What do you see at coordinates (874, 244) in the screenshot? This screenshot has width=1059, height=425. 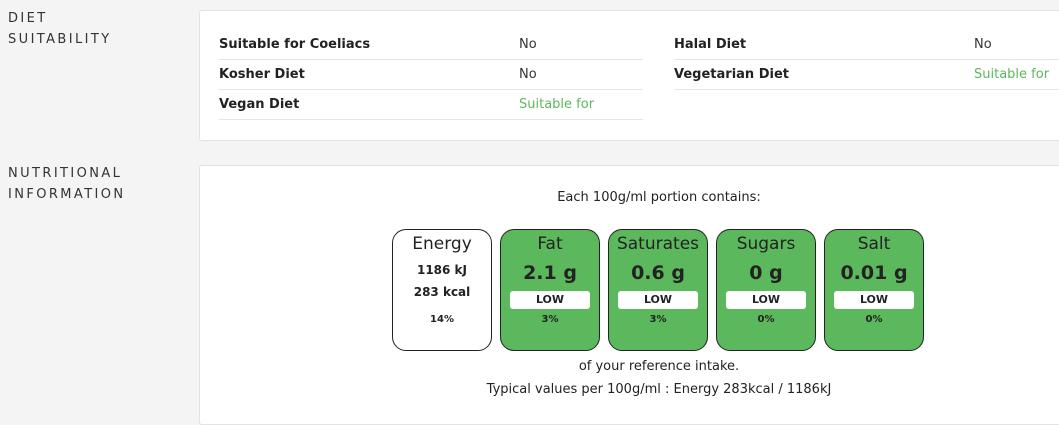 I see `nutrient-label: Salt` at bounding box center [874, 244].